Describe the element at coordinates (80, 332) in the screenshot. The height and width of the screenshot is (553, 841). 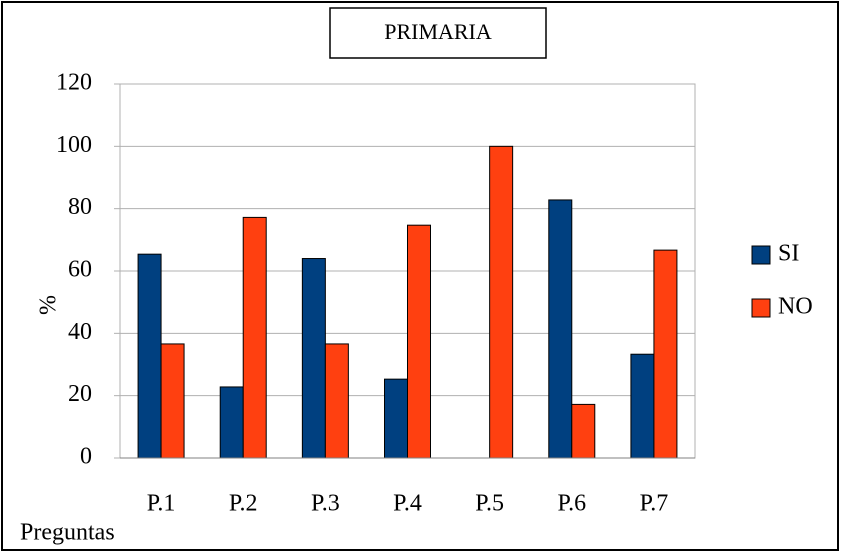
I see `y-tick-label: 40` at that location.